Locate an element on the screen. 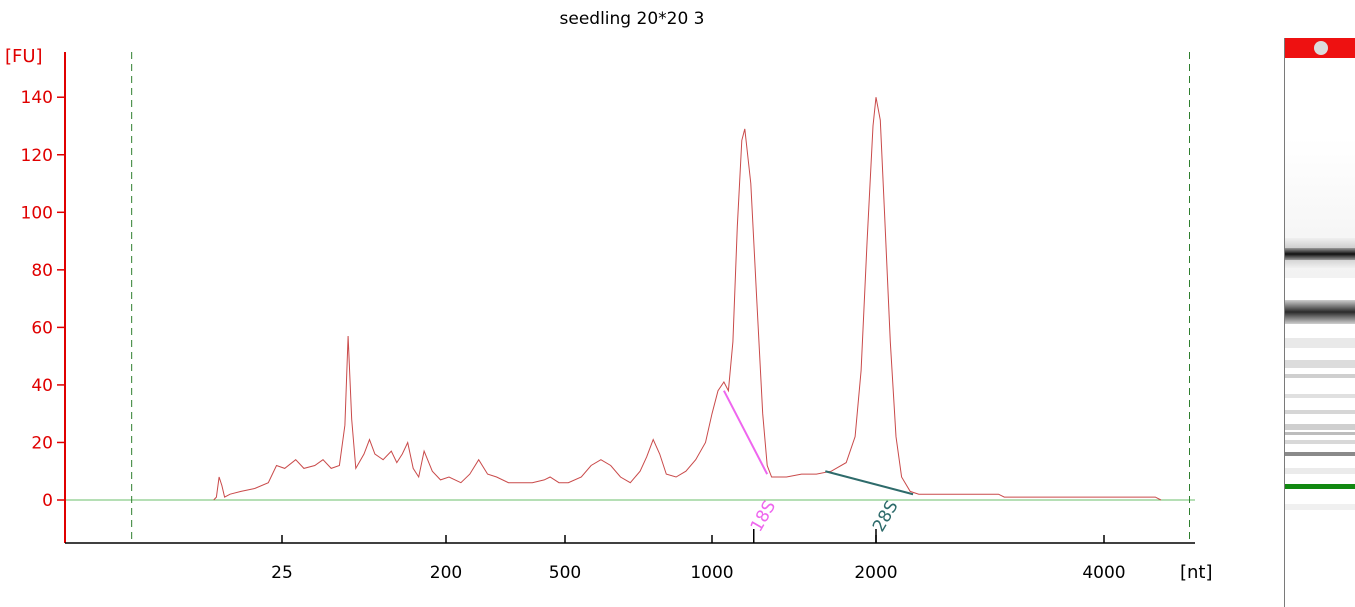 This screenshot has height=607, width=1355. y-tick-label: 140 is located at coordinates (37, 98).